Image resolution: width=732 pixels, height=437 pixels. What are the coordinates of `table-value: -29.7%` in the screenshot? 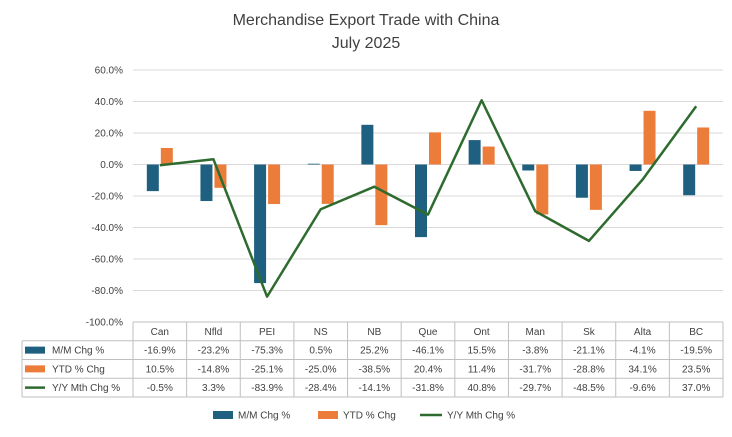 It's located at (535, 388).